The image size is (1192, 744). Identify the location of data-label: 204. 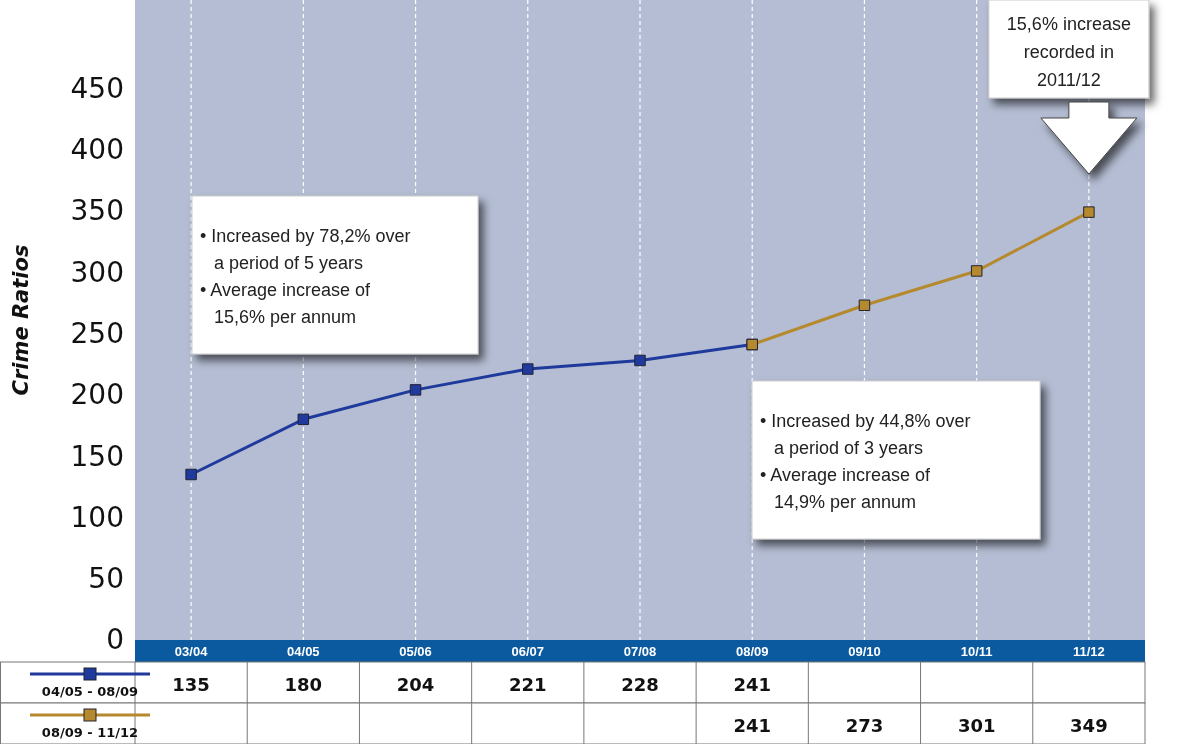
(415, 684).